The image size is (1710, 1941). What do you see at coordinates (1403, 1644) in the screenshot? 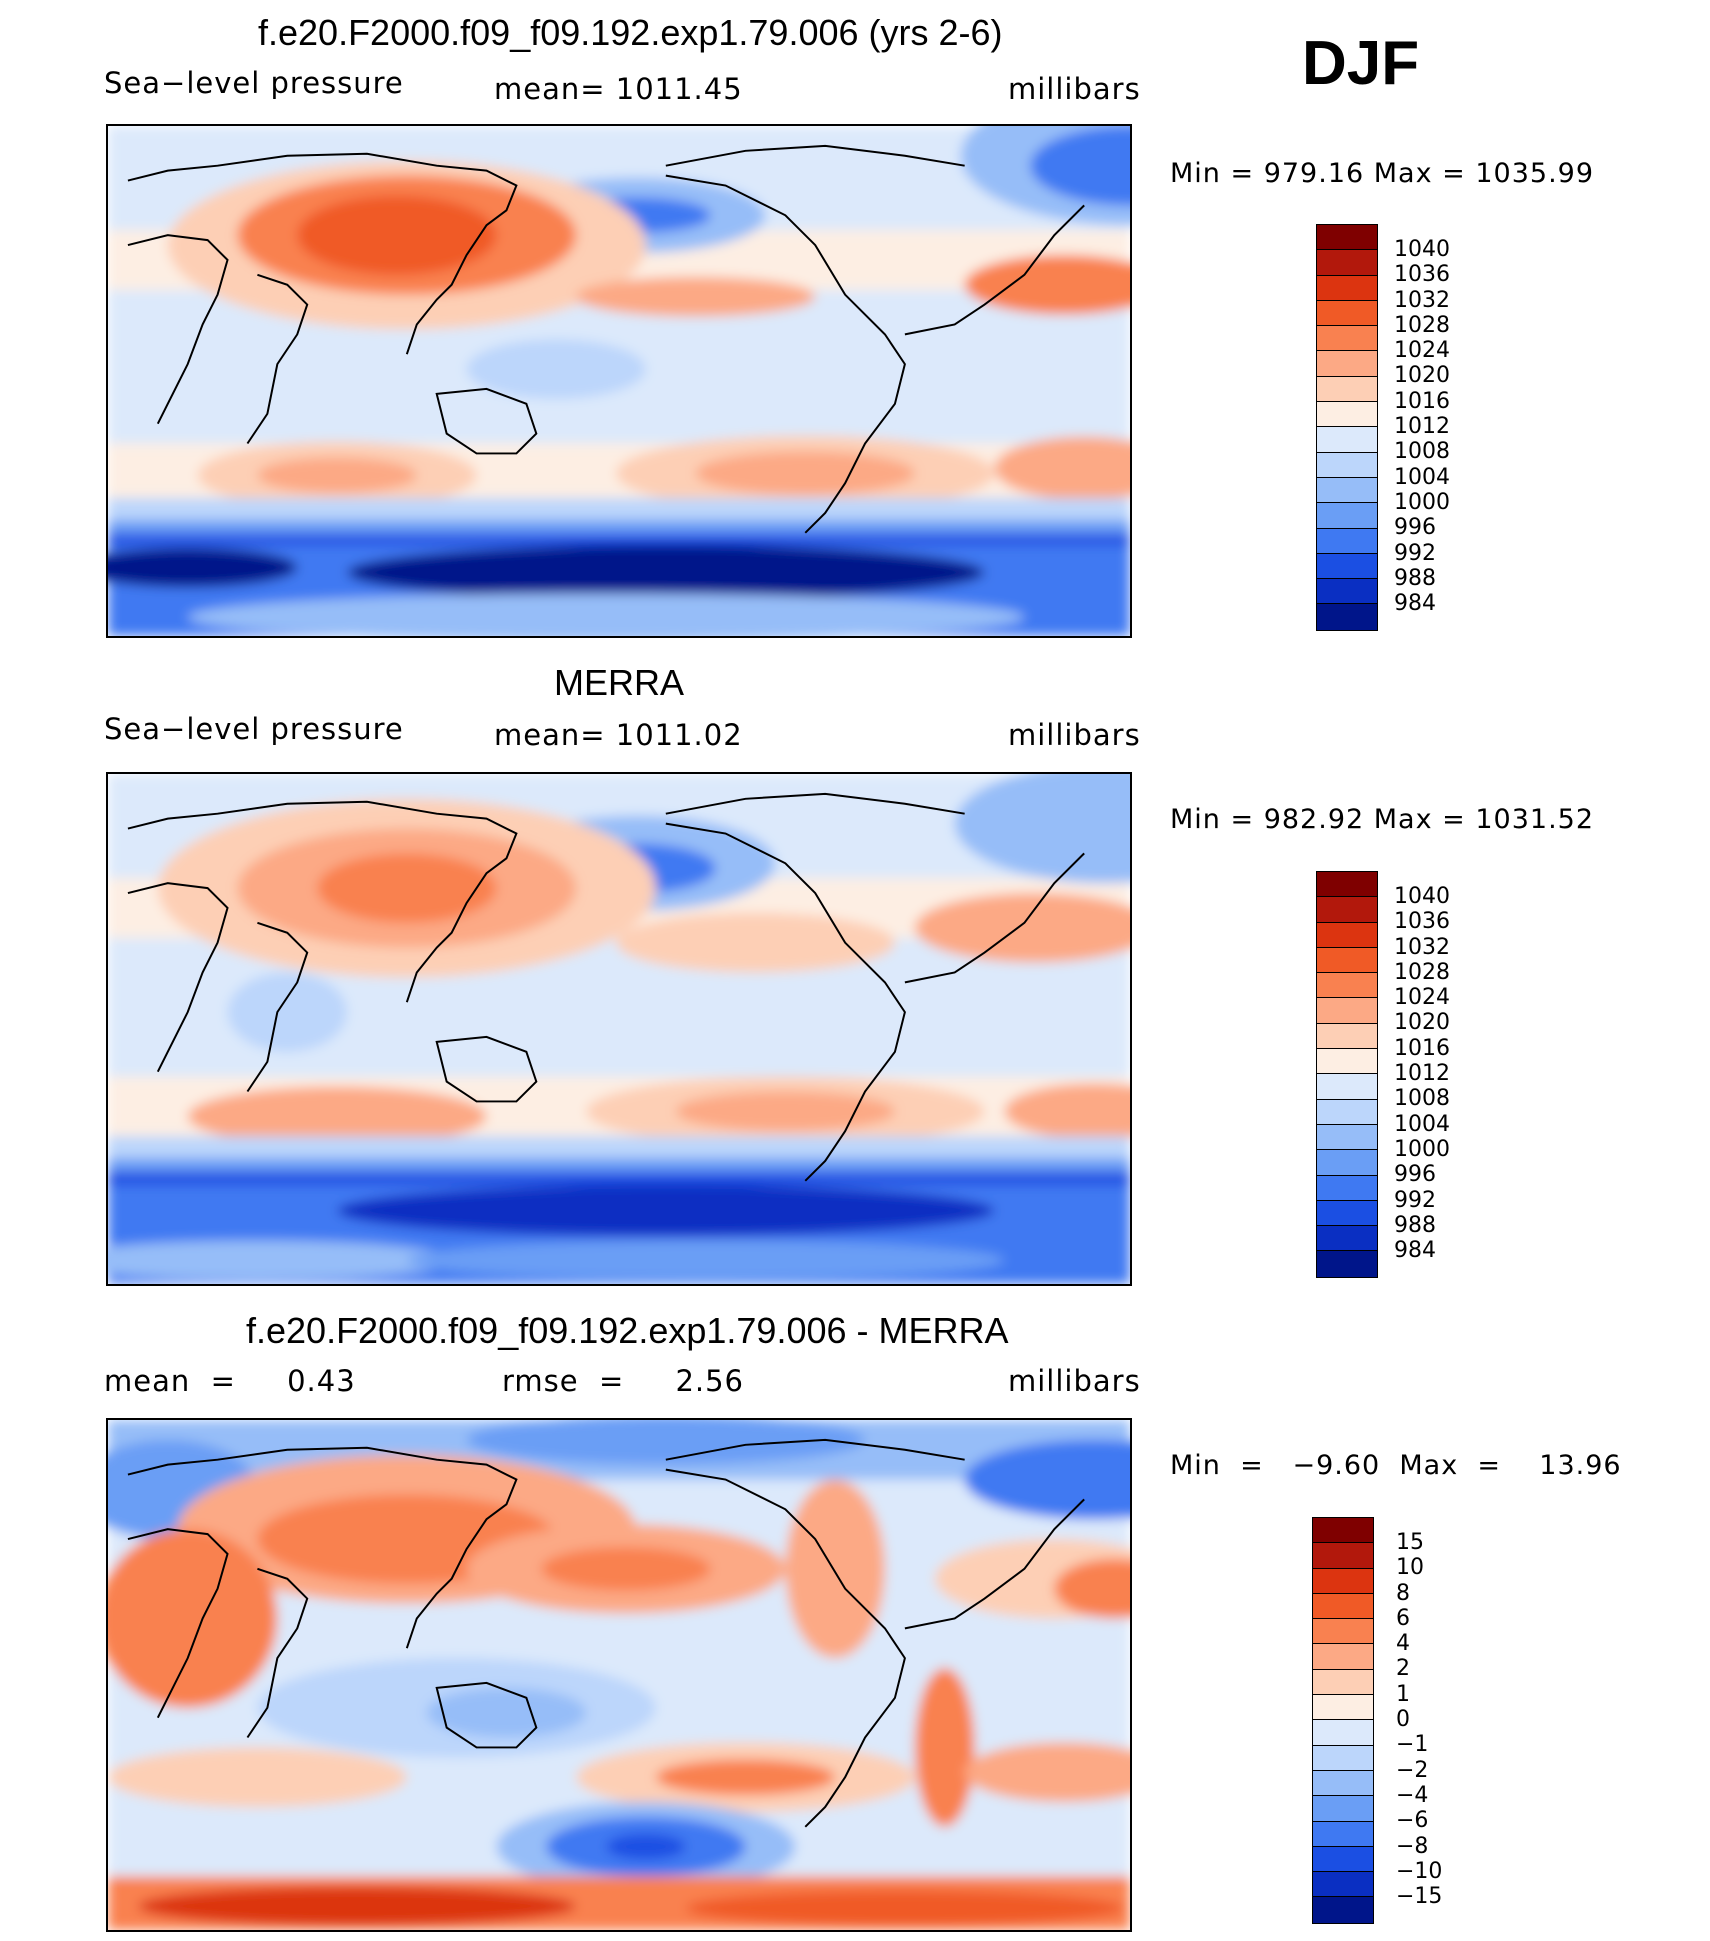
I see `colorbar-label: 4` at bounding box center [1403, 1644].